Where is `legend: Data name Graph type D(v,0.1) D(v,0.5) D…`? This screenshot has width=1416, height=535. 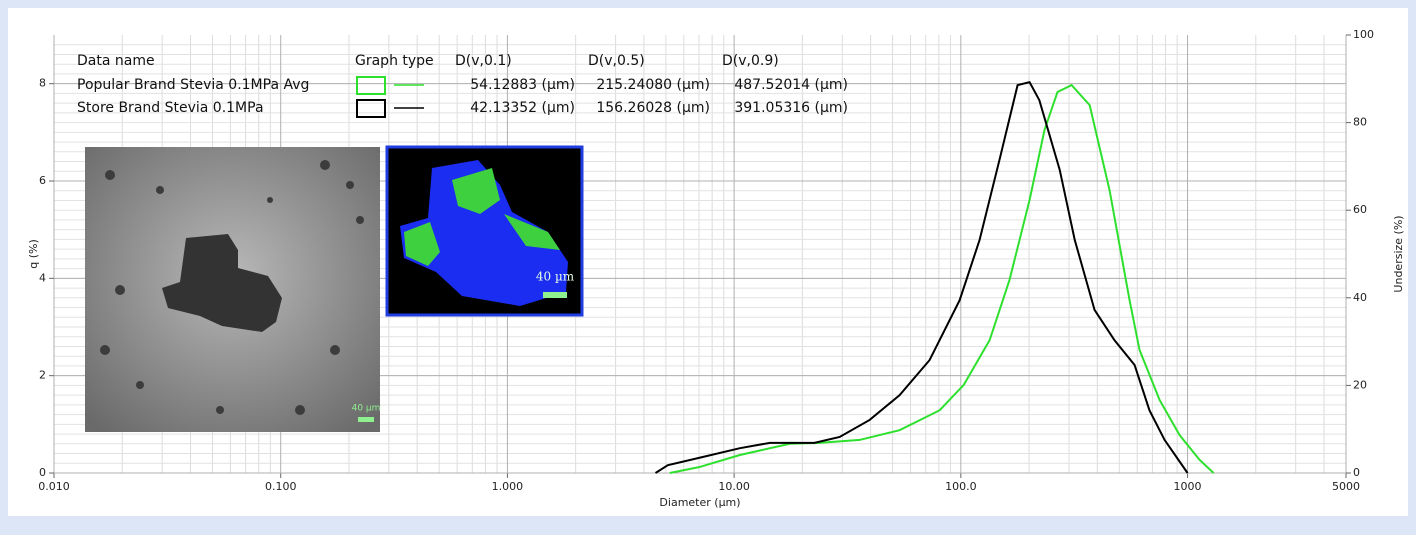
legend: Data name Graph type D(v,0.1) D(v,0.5) D… is located at coordinates (462, 85).